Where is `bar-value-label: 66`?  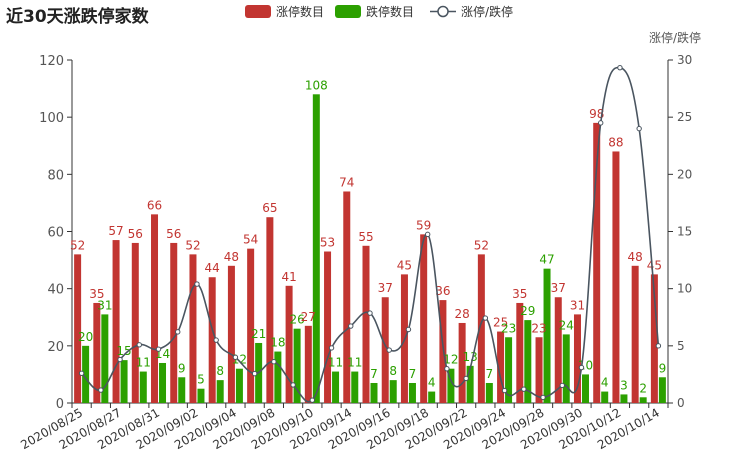 bar-value-label: 66 is located at coordinates (154, 205).